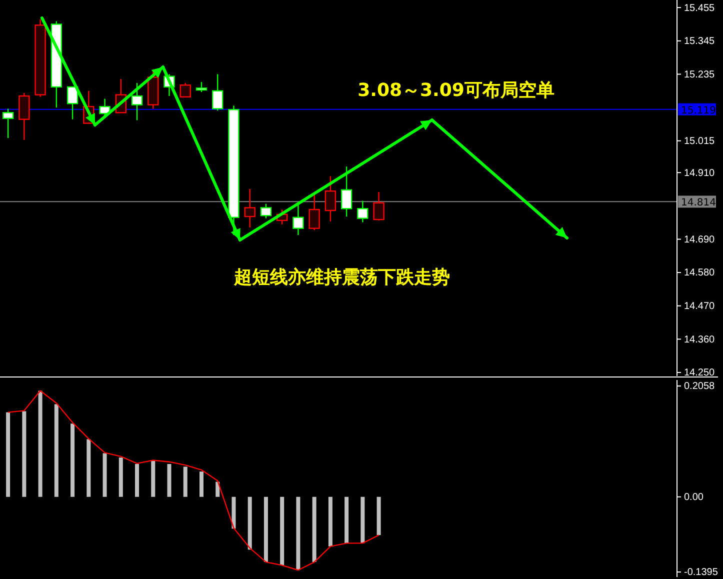 The height and width of the screenshot is (579, 723). I want to click on y-tick-label: 14.250, so click(700, 373).